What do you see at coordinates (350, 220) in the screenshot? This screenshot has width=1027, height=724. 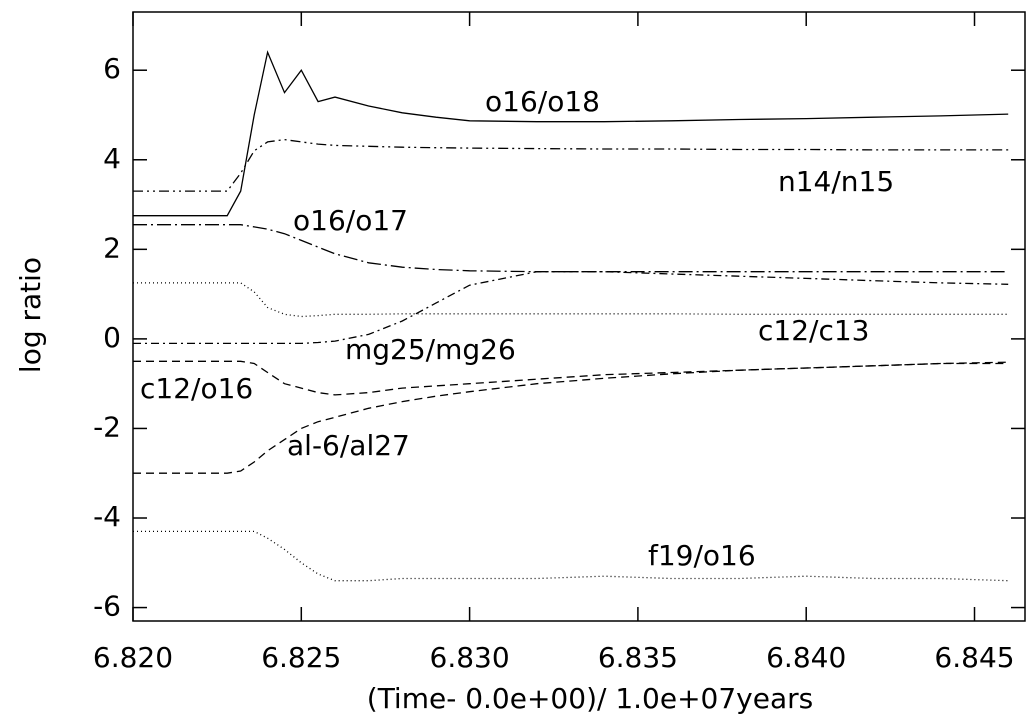 I see `series-label: o16/o17` at bounding box center [350, 220].